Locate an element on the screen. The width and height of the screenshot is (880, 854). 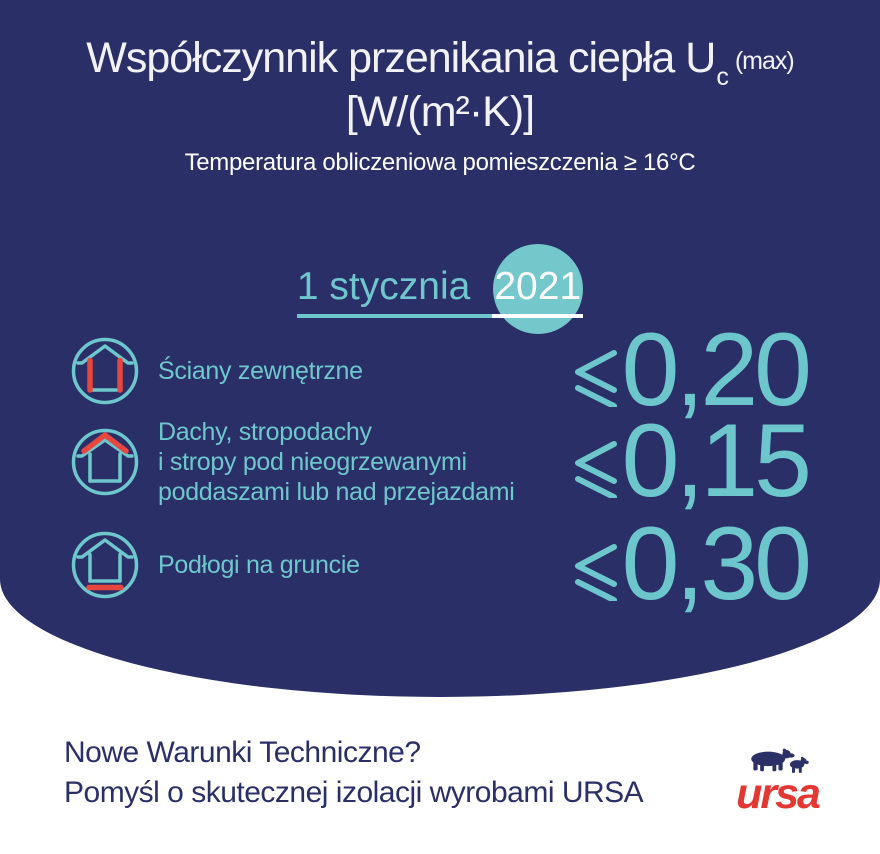
units-label: [W/(m²·K)] is located at coordinates (440, 112).